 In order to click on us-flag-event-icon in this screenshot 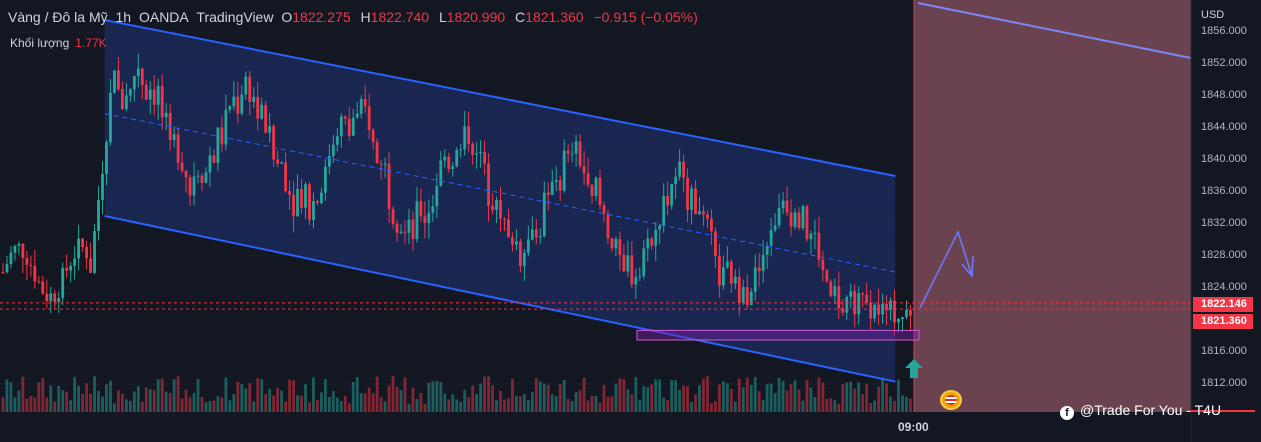, I will do `click(951, 400)`.